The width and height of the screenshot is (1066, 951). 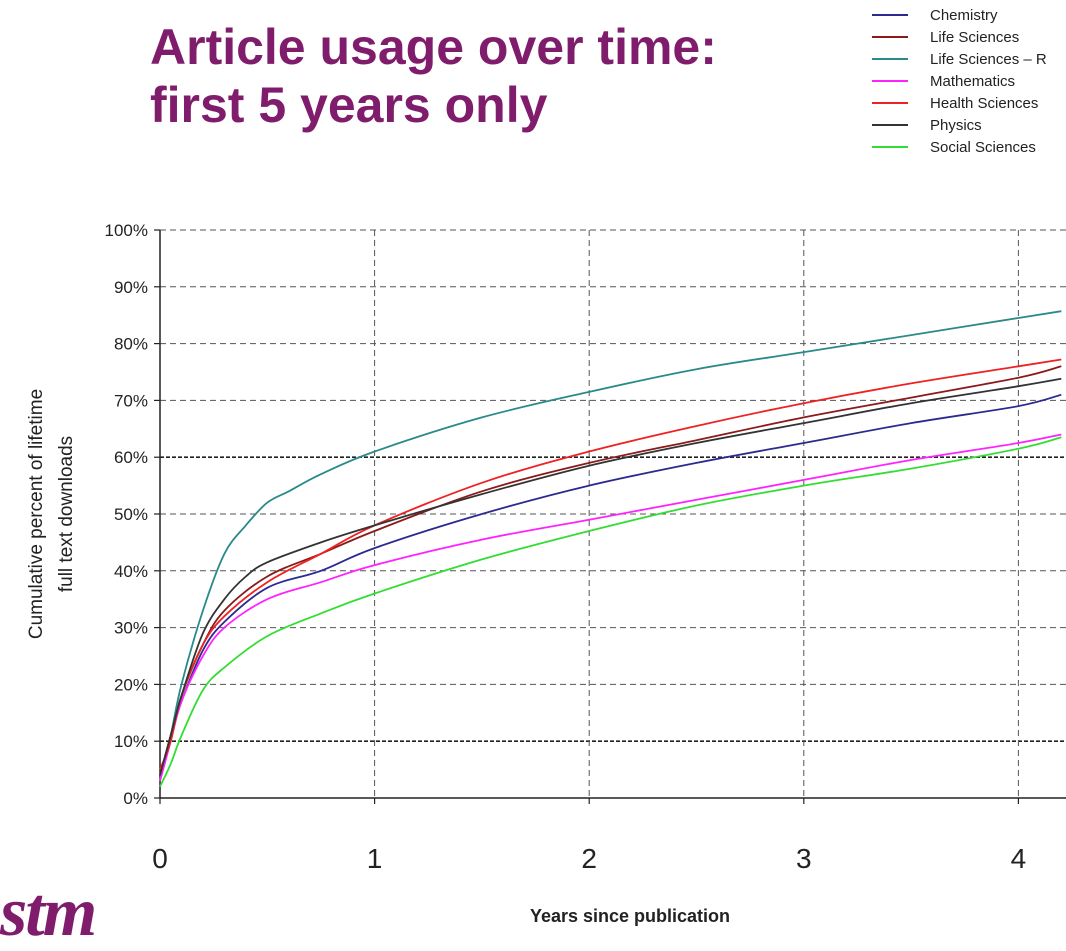 What do you see at coordinates (589, 858) in the screenshot?
I see `x-tick-label: 2` at bounding box center [589, 858].